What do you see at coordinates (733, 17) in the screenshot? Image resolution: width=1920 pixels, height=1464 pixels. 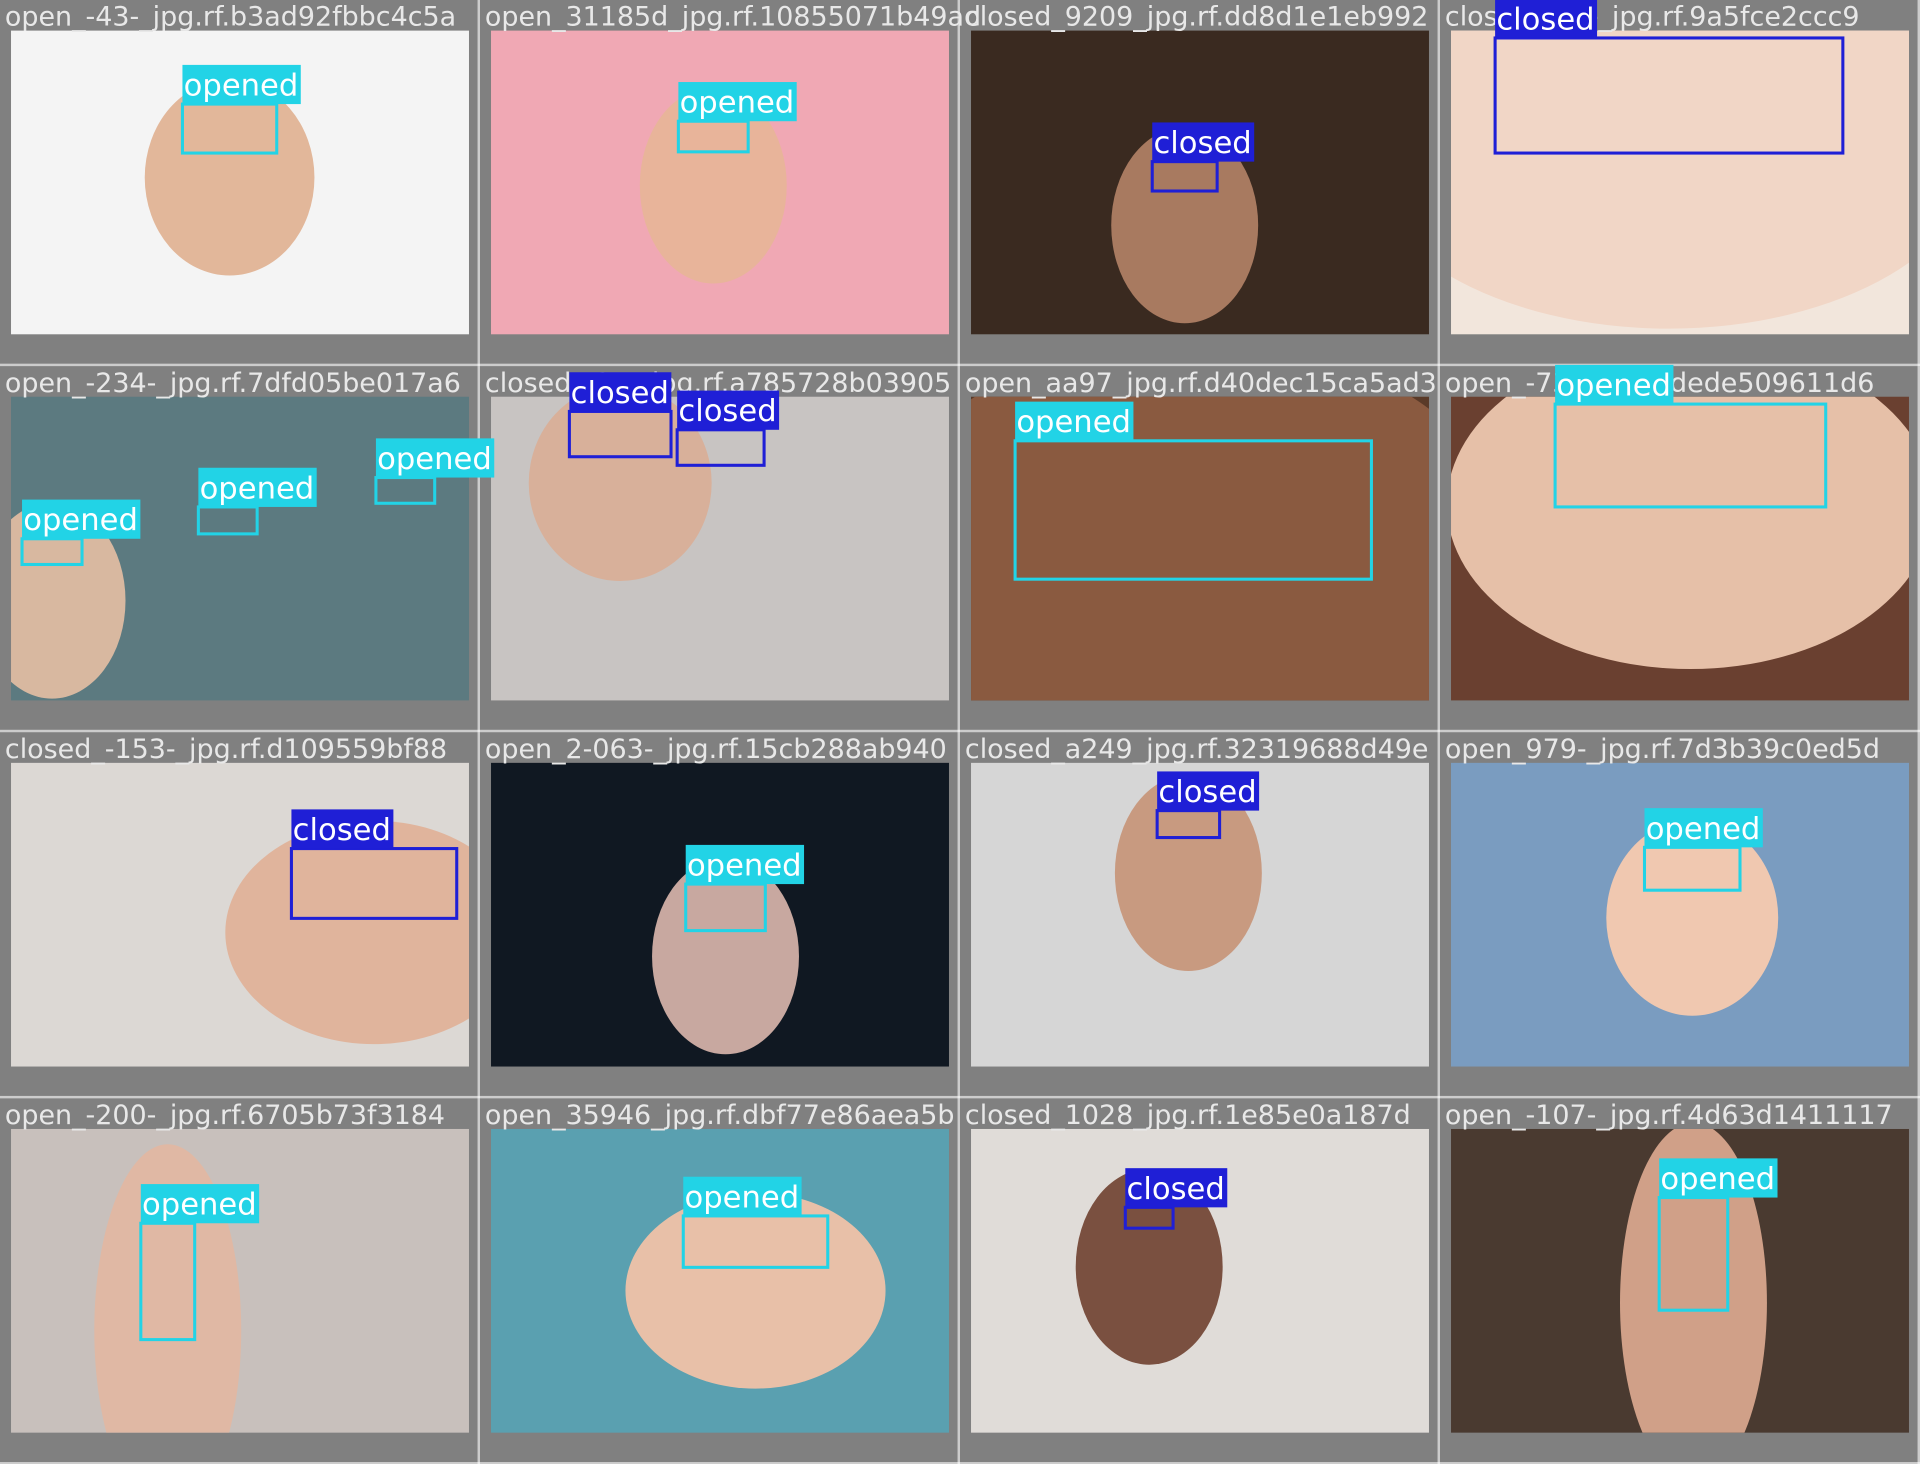 I see `filename: open_31185d_jpg.rf.10855071b49ad` at bounding box center [733, 17].